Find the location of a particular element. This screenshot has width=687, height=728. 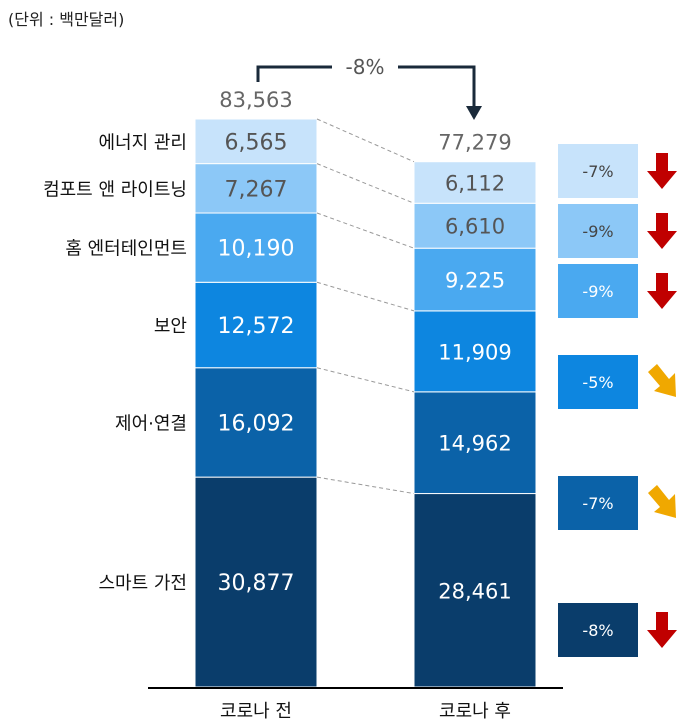

bar-value-label: 14,962 is located at coordinates (474, 444).